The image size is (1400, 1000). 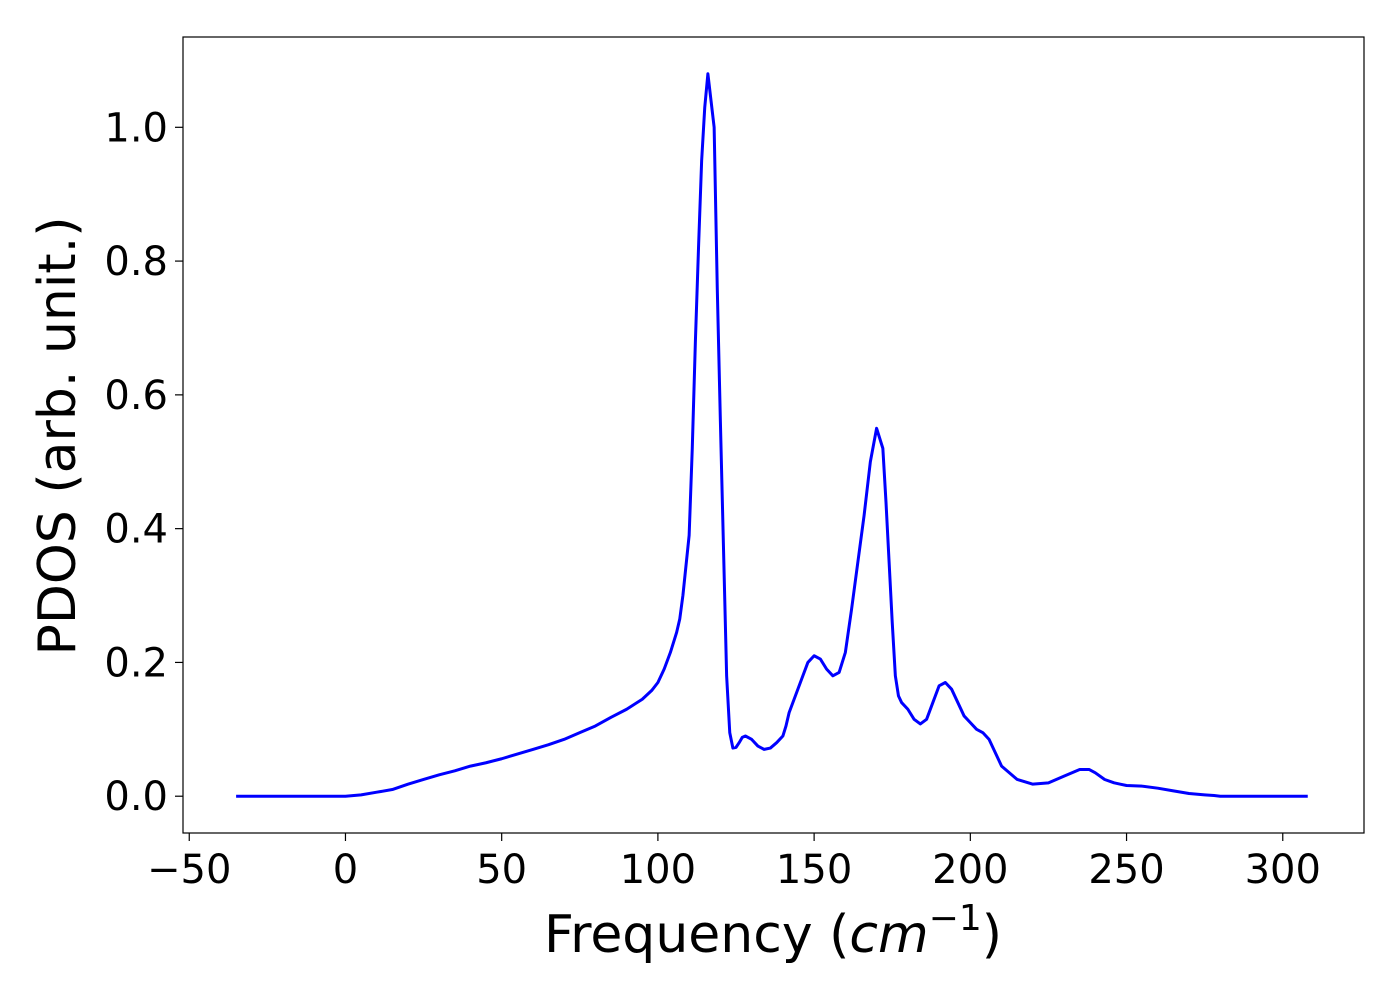 What do you see at coordinates (992, 935) in the screenshot?
I see `x-axis-label-suffix: )` at bounding box center [992, 935].